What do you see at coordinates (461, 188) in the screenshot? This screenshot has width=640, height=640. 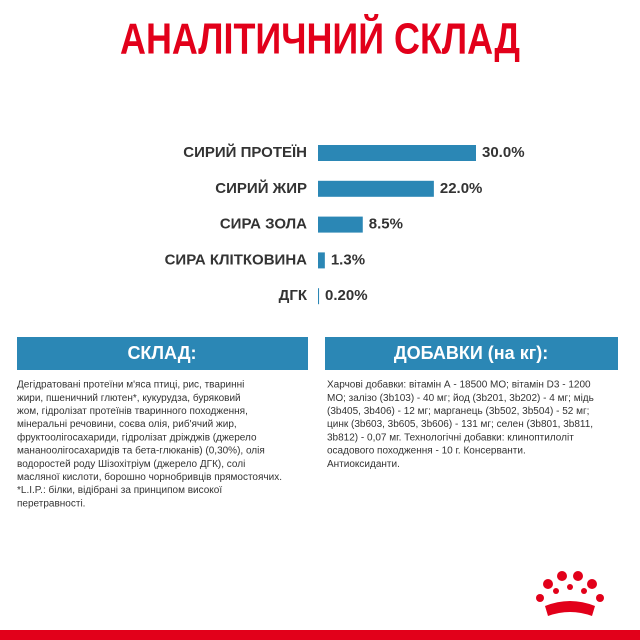 I see `value-label: 22.0%` at bounding box center [461, 188].